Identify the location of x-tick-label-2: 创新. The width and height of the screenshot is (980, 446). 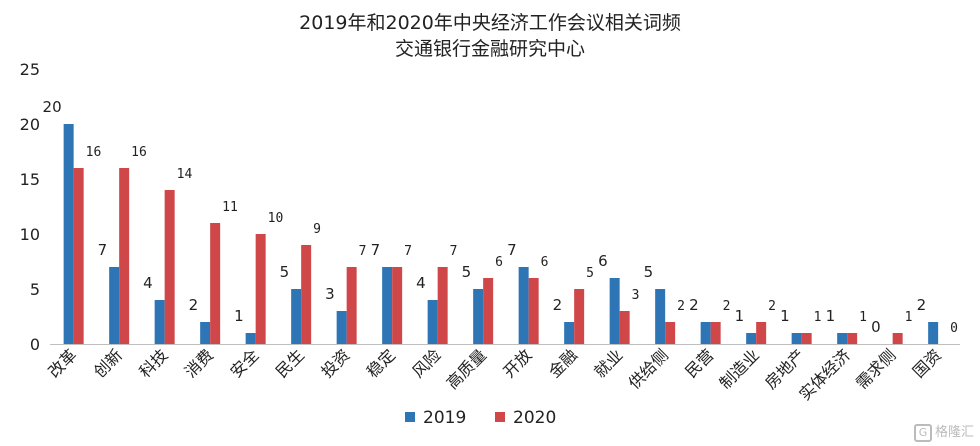
(108, 363).